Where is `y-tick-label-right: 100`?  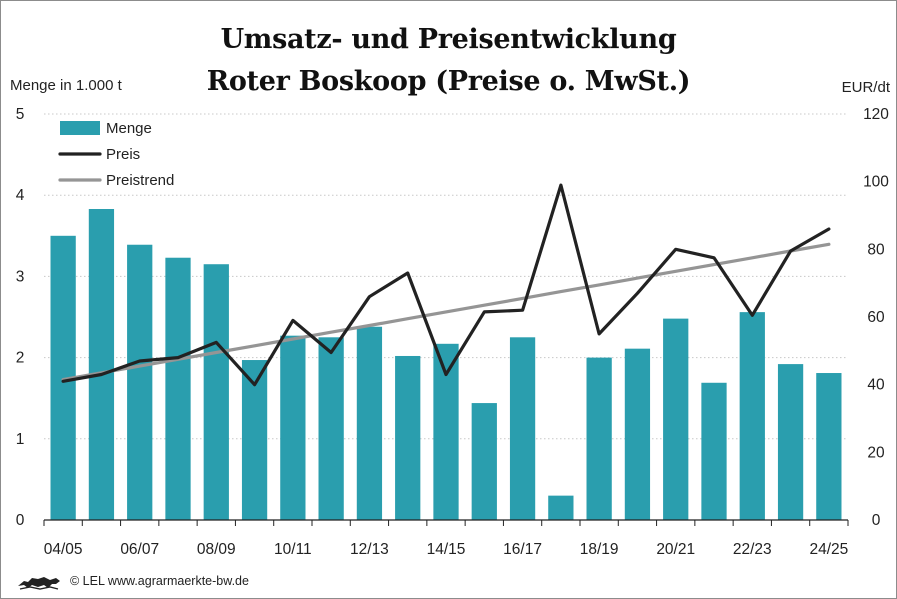 y-tick-label-right: 100 is located at coordinates (876, 182).